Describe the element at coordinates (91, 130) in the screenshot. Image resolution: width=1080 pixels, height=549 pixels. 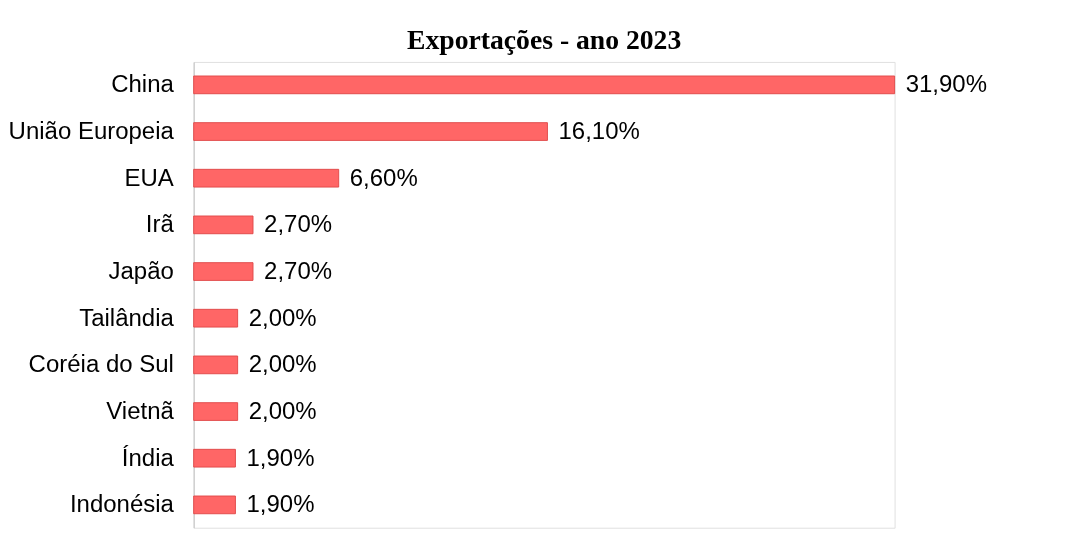
I see `y-tick-label: União Europeia` at that location.